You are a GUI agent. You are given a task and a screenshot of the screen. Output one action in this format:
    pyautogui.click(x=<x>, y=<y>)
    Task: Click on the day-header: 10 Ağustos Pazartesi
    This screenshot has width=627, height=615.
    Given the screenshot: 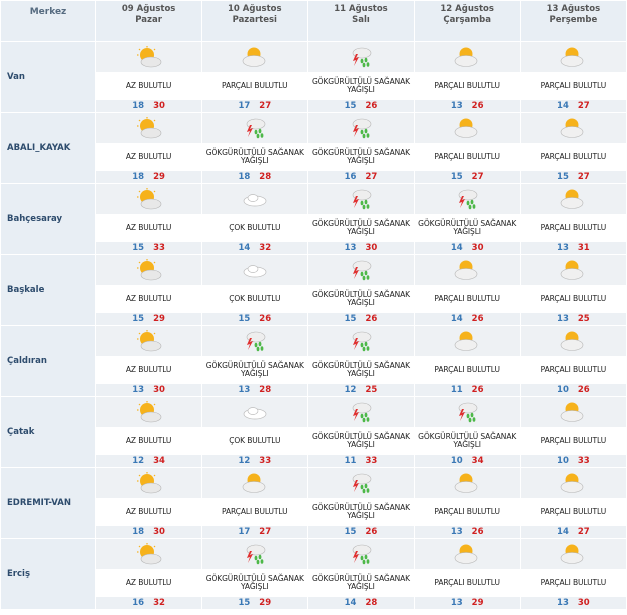 What is the action you would take?
    pyautogui.click(x=255, y=21)
    